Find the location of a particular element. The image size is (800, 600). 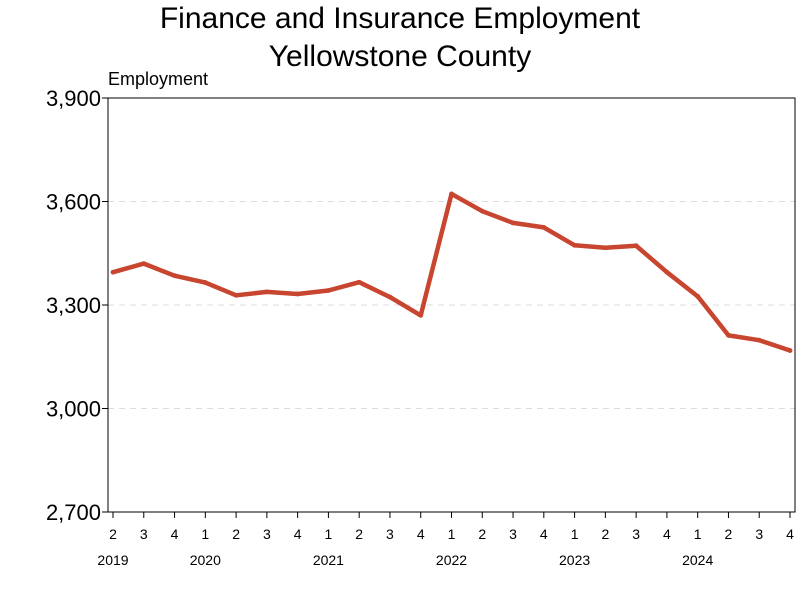

x-year-label: 2023 is located at coordinates (574, 560).